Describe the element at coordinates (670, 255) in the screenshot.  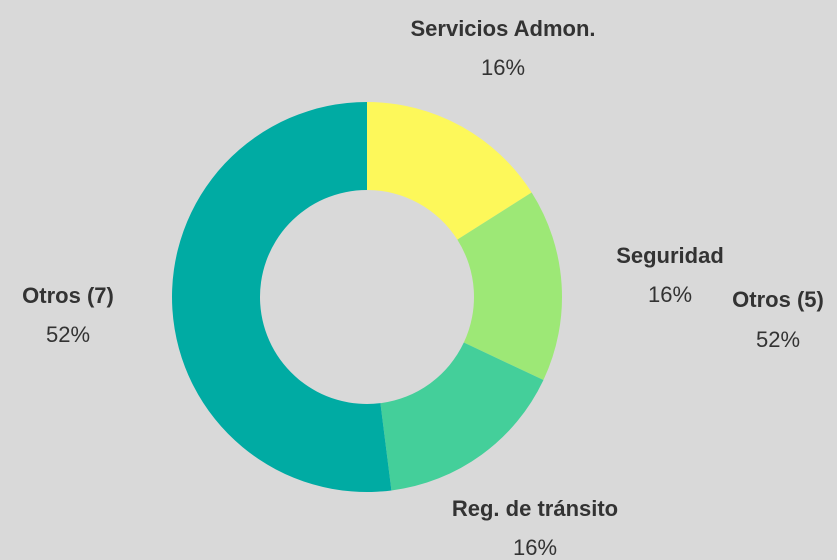
I see `slice-label: Seguridad` at that location.